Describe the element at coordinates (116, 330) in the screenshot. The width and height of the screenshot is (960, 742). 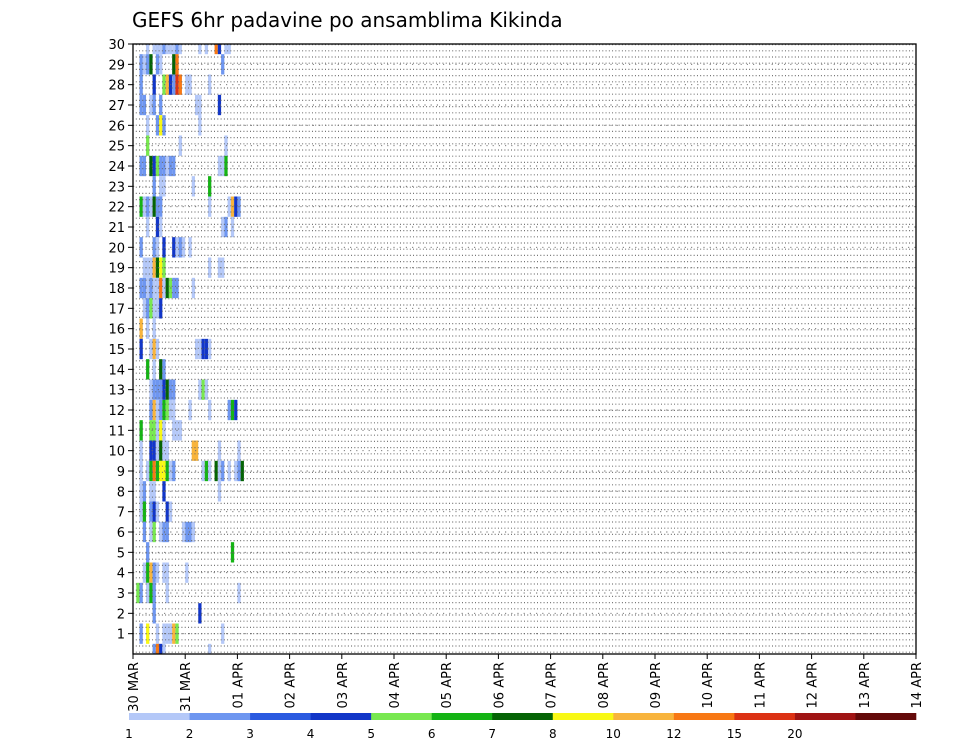
I see `y-tick-label: 16` at that location.